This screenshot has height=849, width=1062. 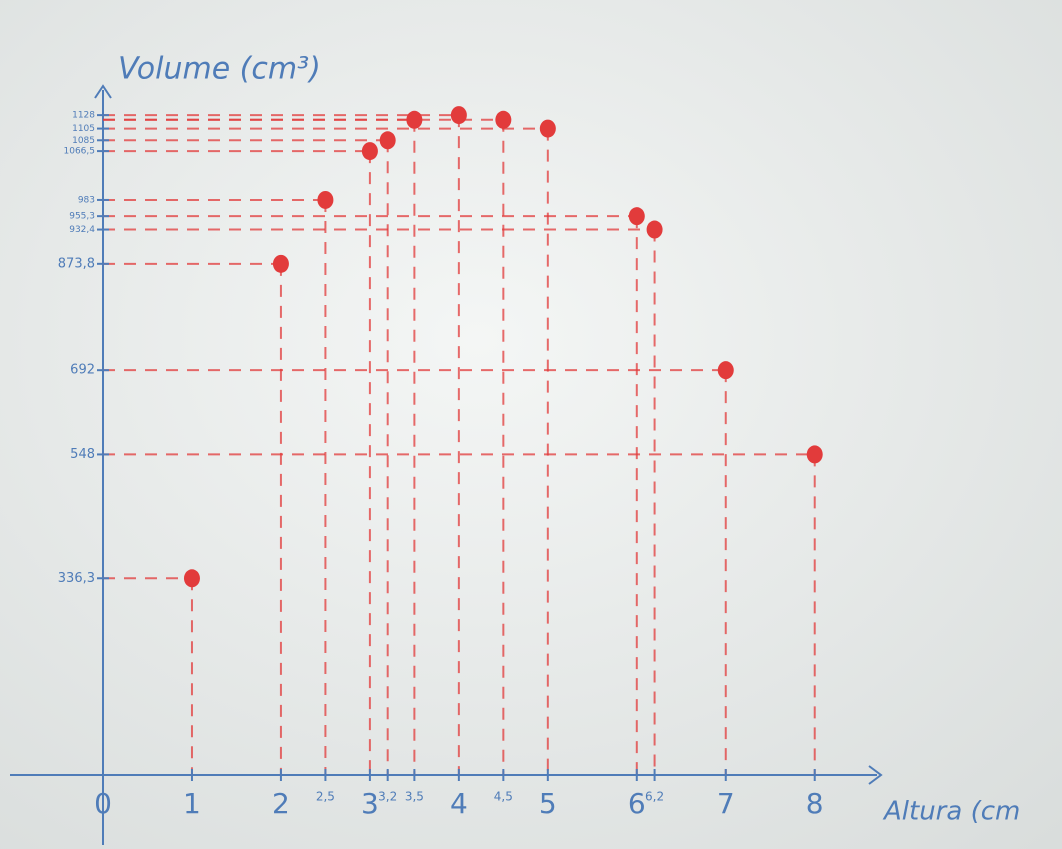 What do you see at coordinates (82, 217) in the screenshot?
I see `y-tick-label: 955,3` at bounding box center [82, 217].